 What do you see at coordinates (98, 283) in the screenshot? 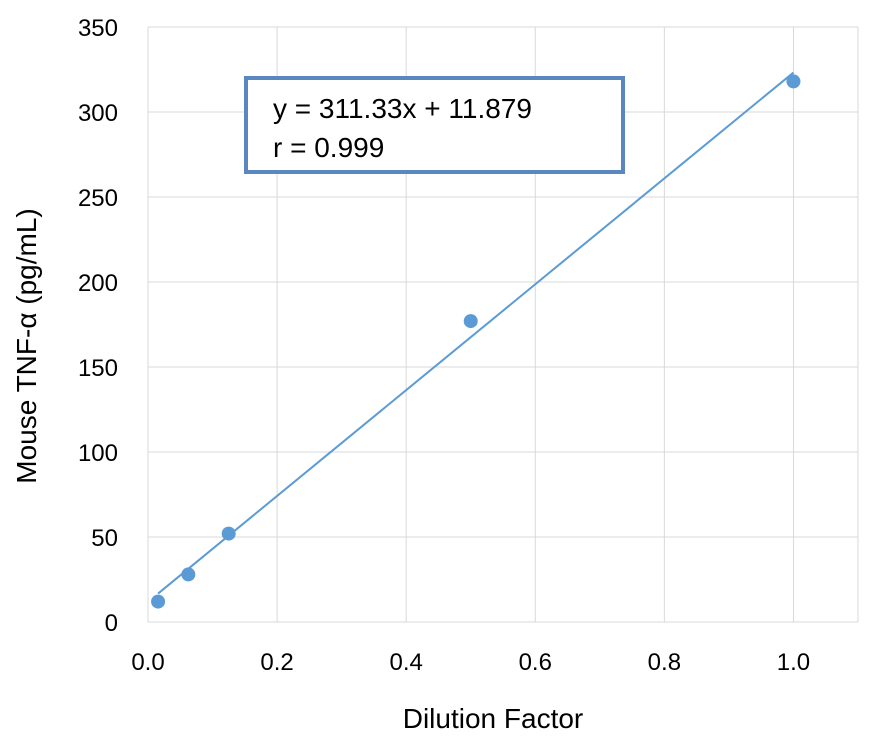
I see `y-tick-label: 200` at bounding box center [98, 283].